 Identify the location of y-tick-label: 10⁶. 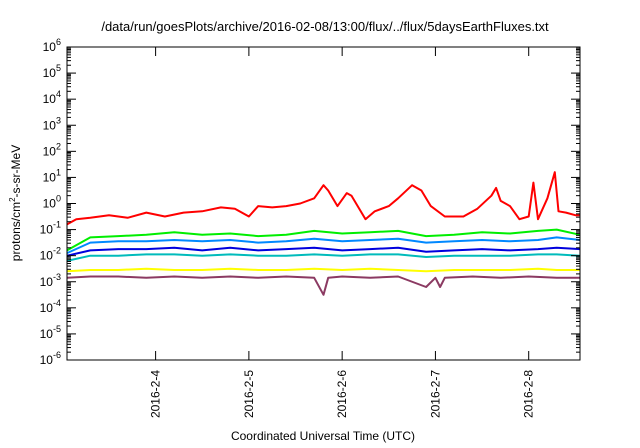
(52, 45).